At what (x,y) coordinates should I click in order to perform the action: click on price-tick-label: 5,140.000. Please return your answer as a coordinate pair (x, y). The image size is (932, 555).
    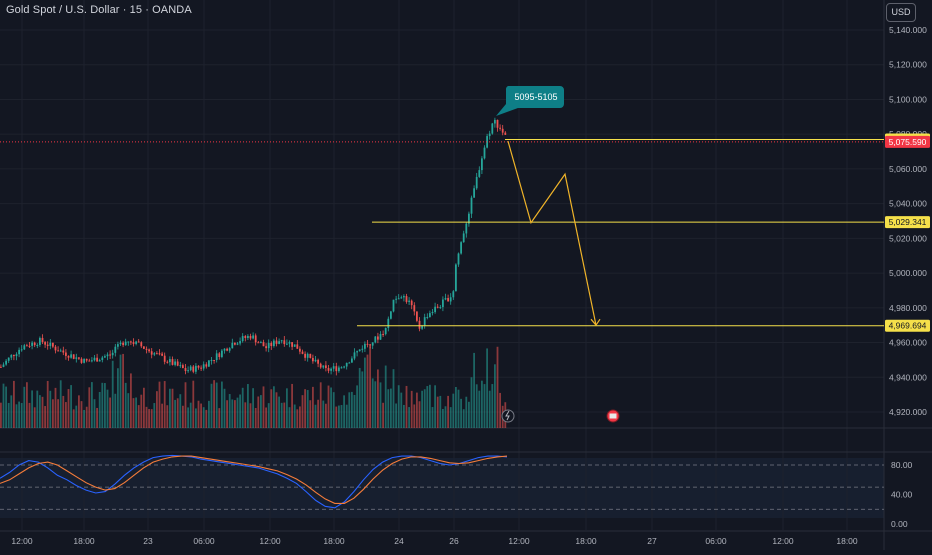
    Looking at the image, I should click on (908, 30).